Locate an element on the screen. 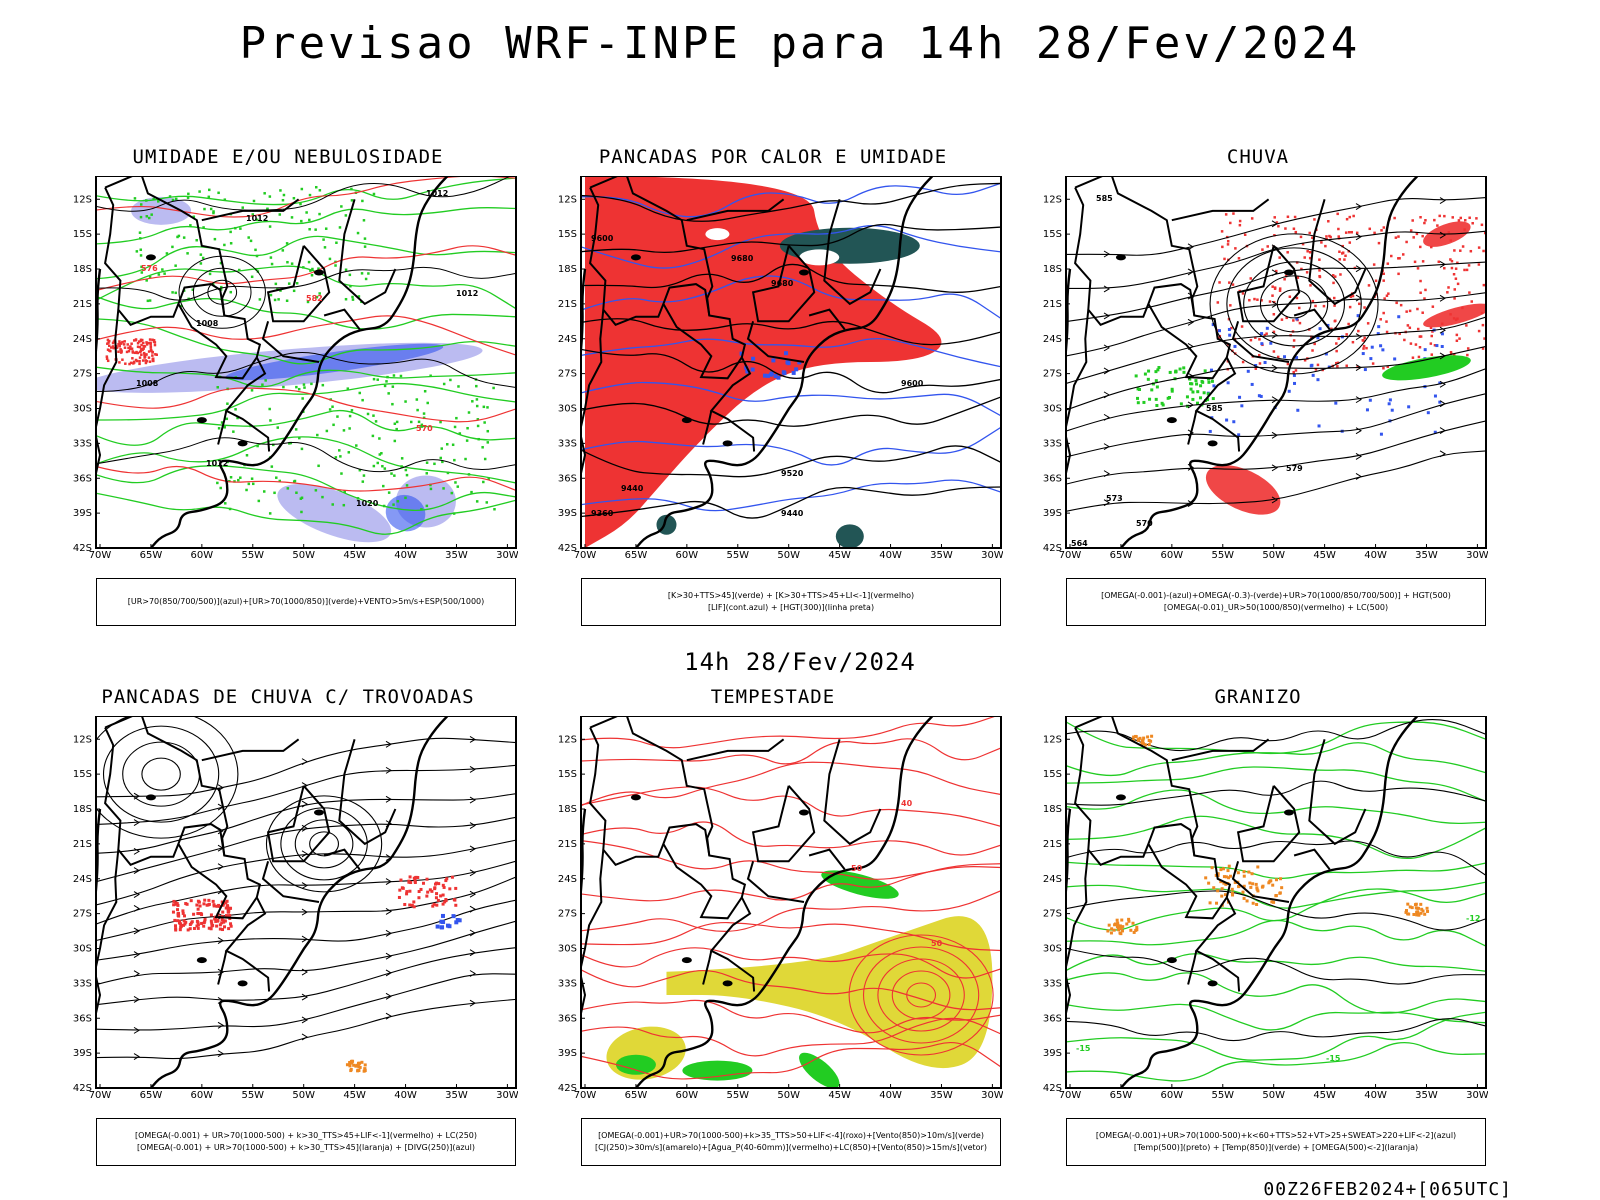  map-frame-group is located at coordinates (306, 902).